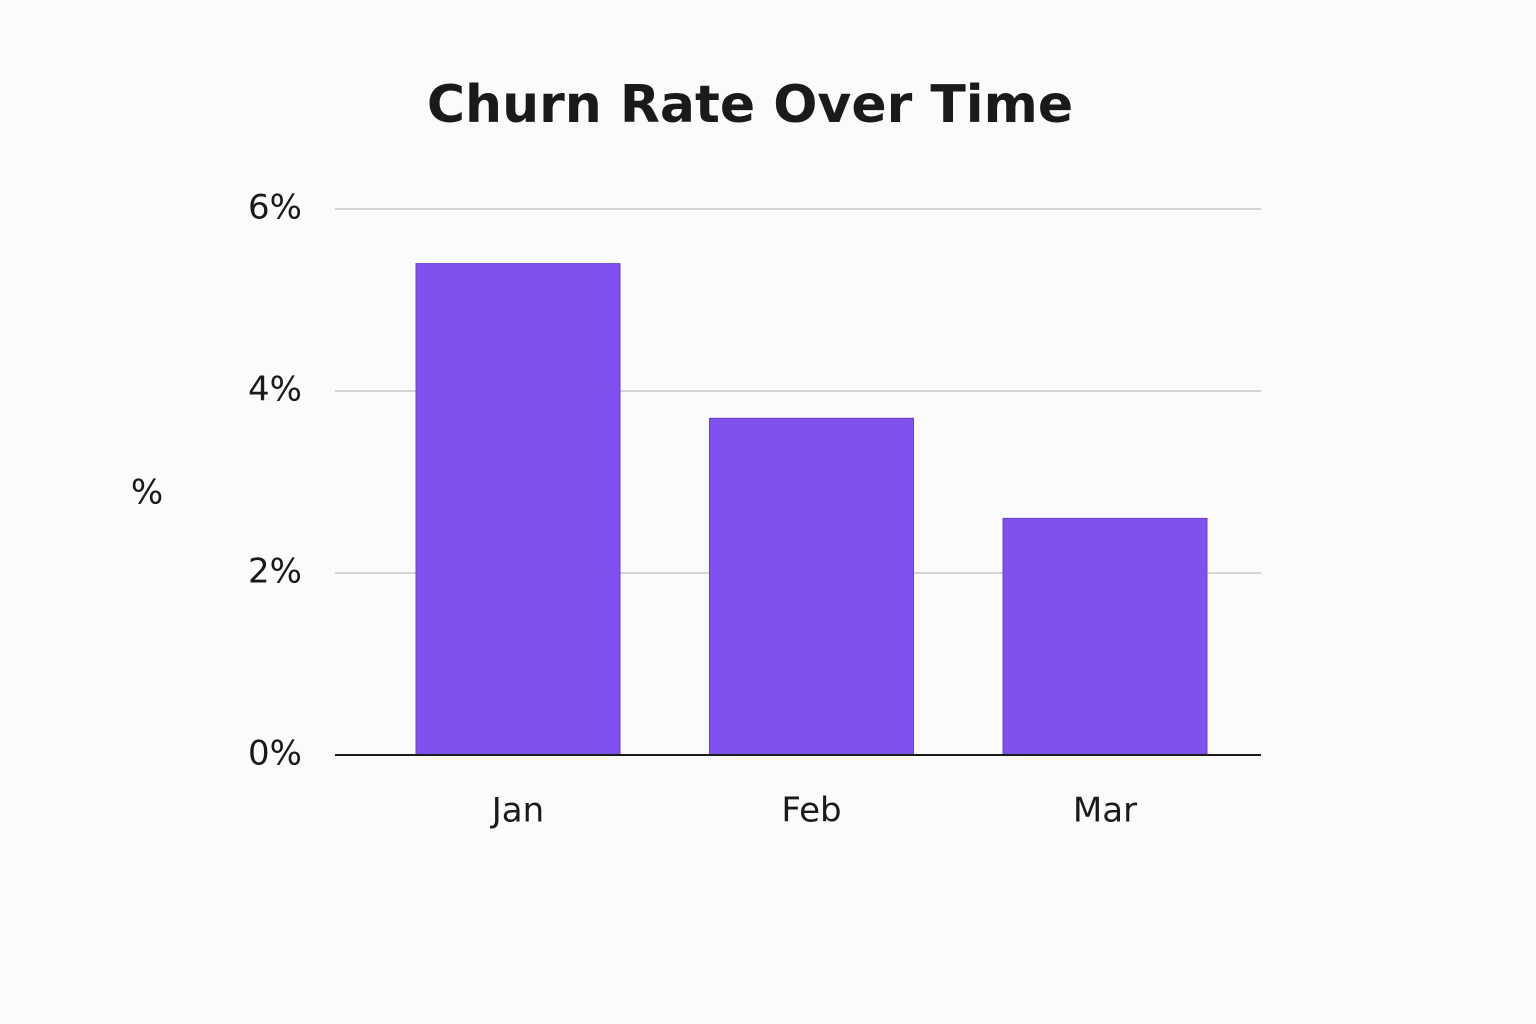 This screenshot has width=1536, height=1024. I want to click on y-tick-label: 6%, so click(275, 208).